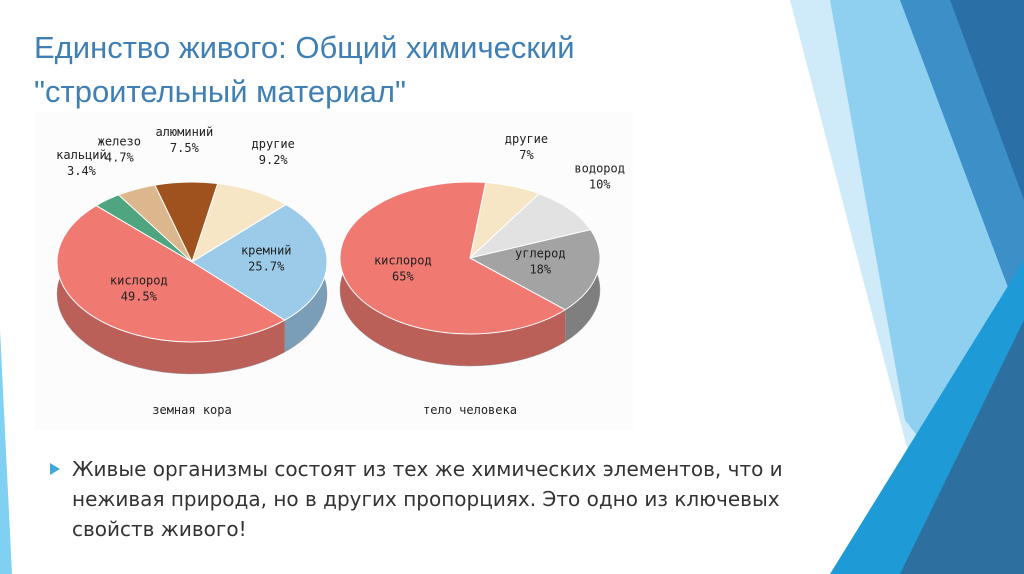 The image size is (1024, 574). What do you see at coordinates (119, 141) in the screenshot?
I see `slice-label: железо` at bounding box center [119, 141].